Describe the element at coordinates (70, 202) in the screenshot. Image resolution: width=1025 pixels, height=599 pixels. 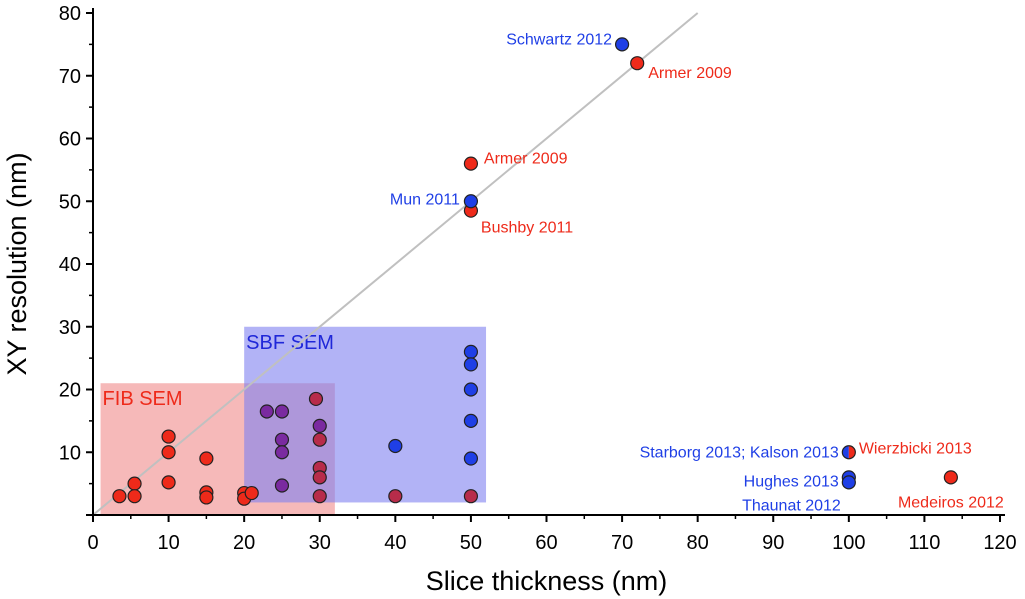
I see `y-tick-label: 50` at that location.